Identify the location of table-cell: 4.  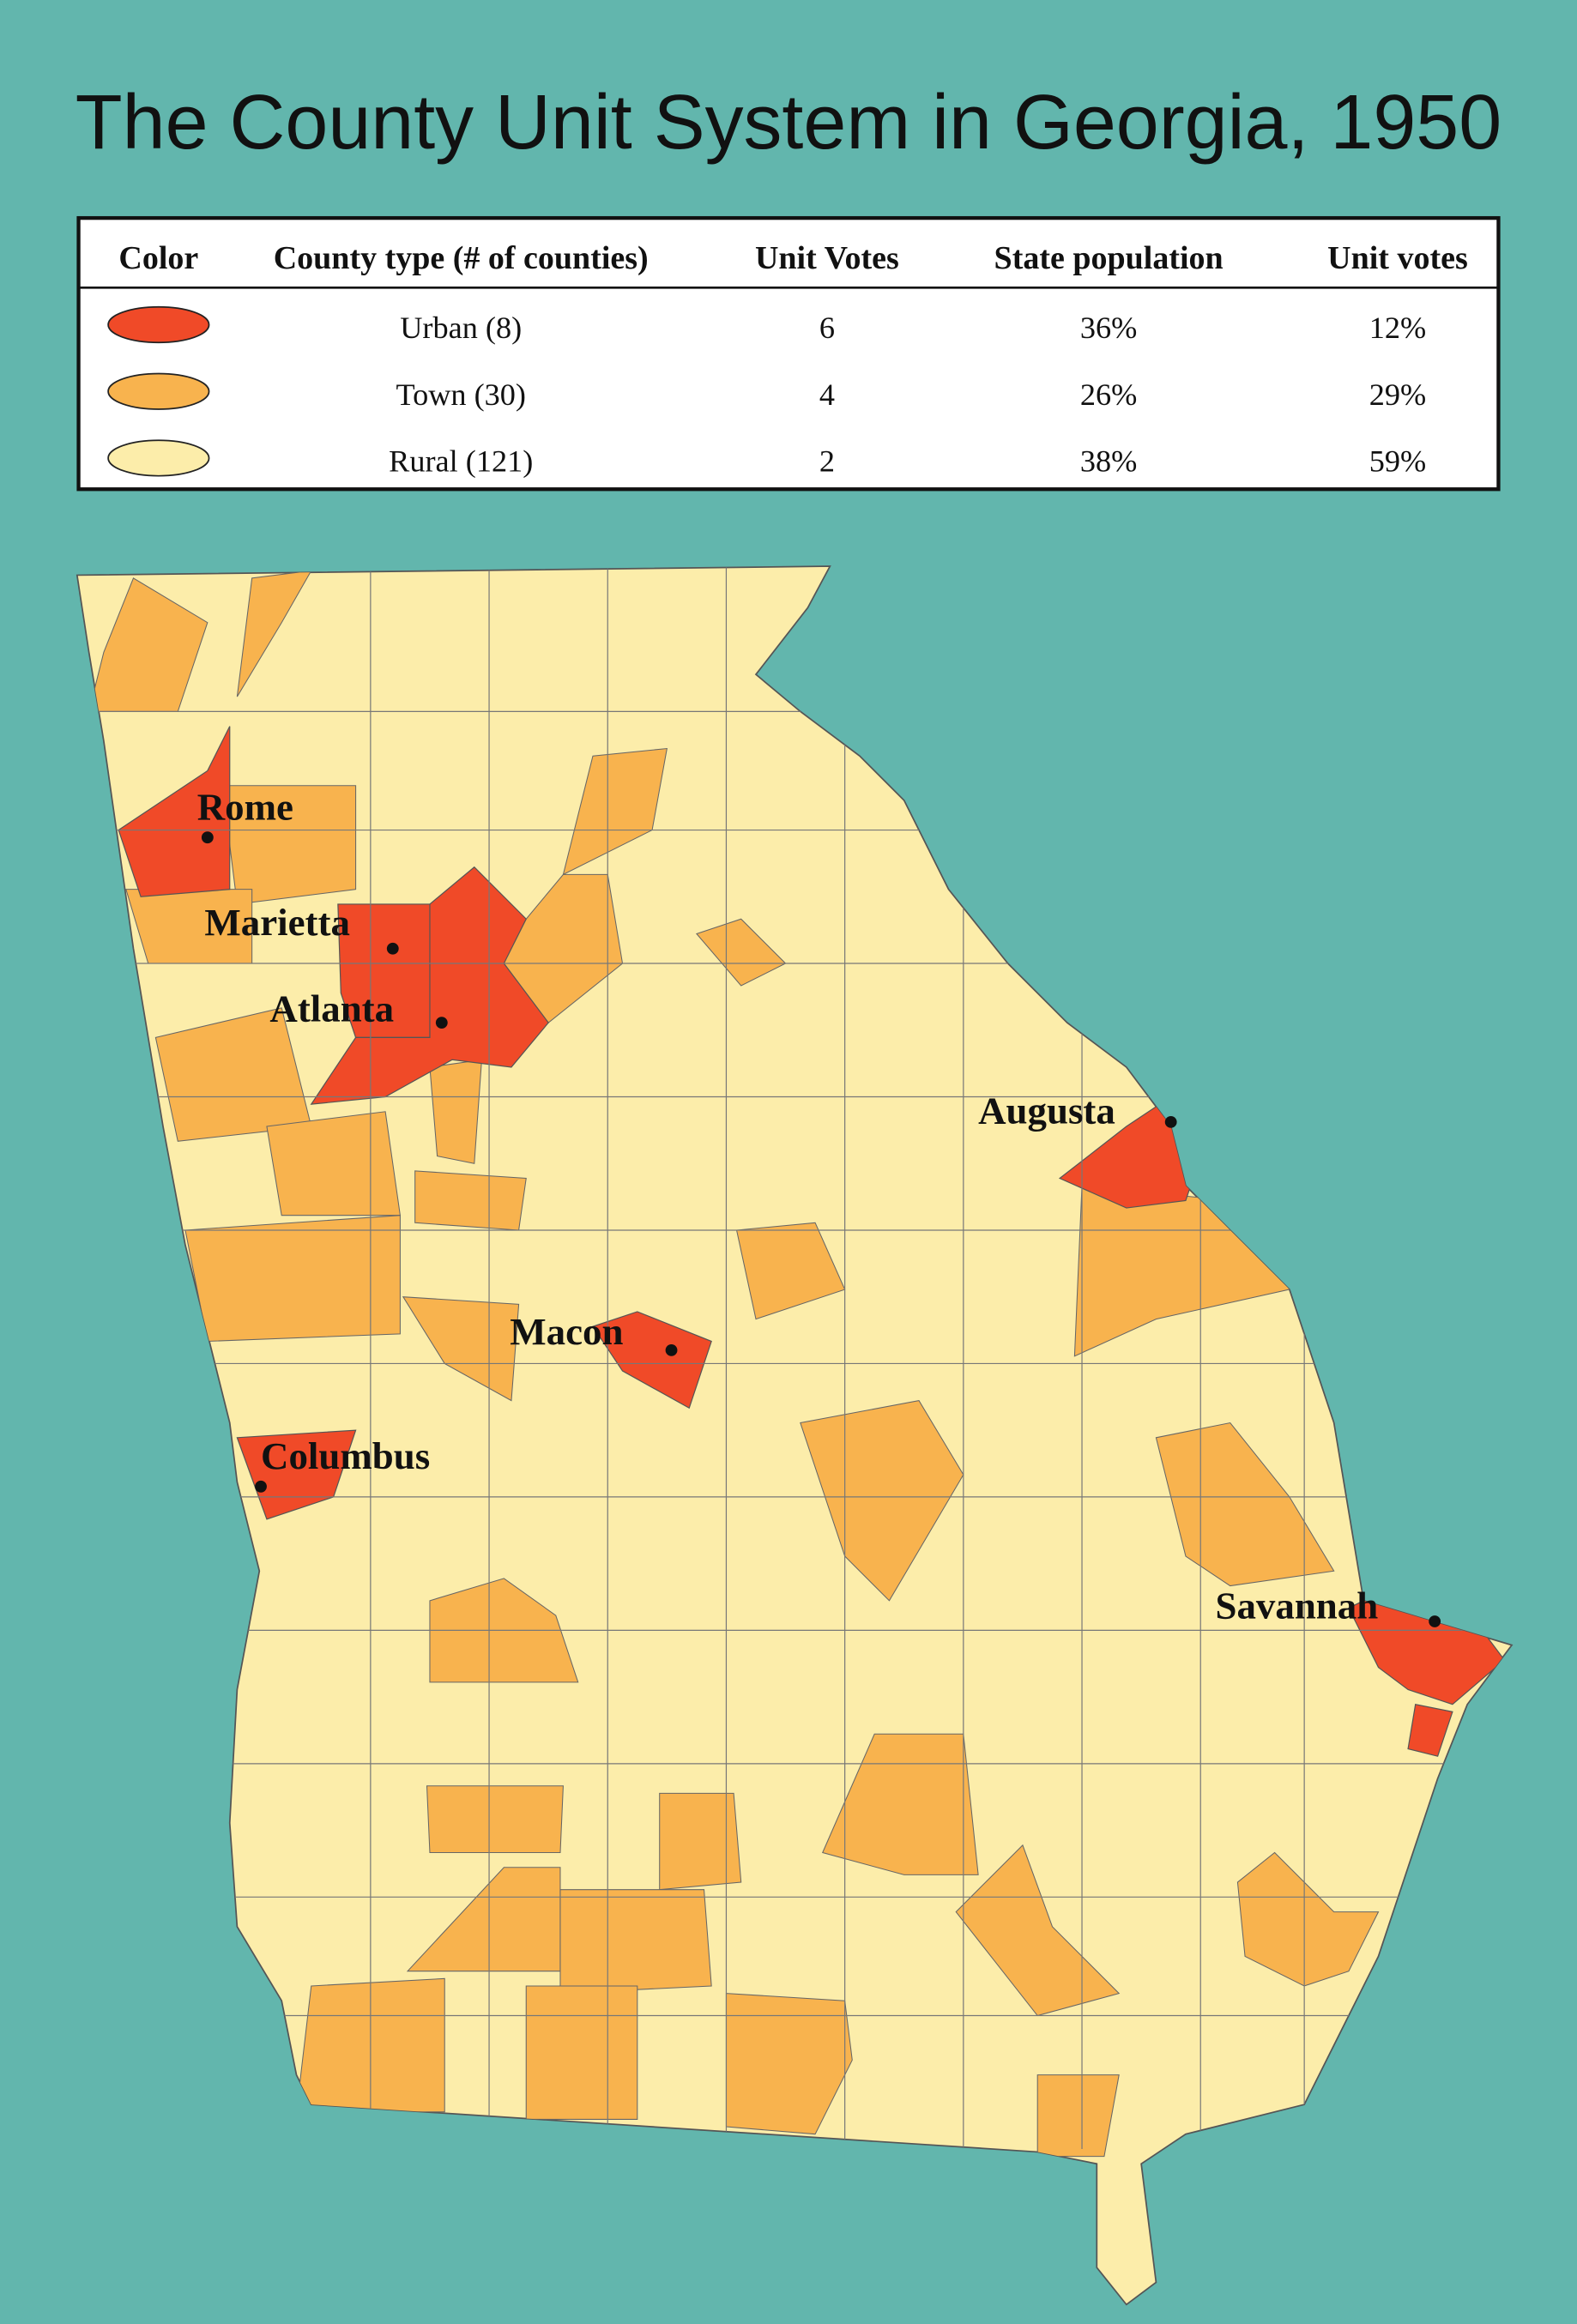
(827, 395).